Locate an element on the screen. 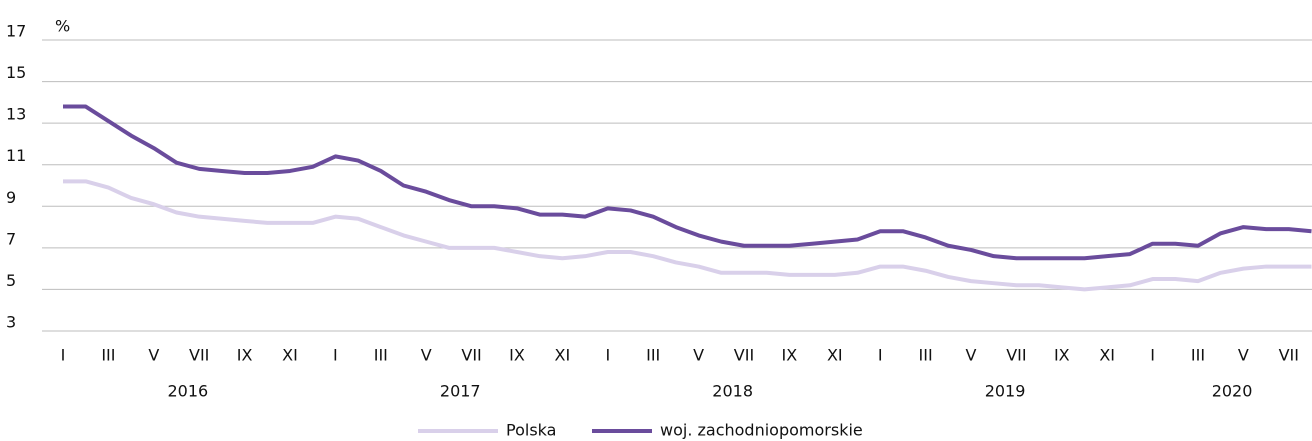 This screenshot has height=441, width=1312. year-label: 2018 is located at coordinates (732, 391).